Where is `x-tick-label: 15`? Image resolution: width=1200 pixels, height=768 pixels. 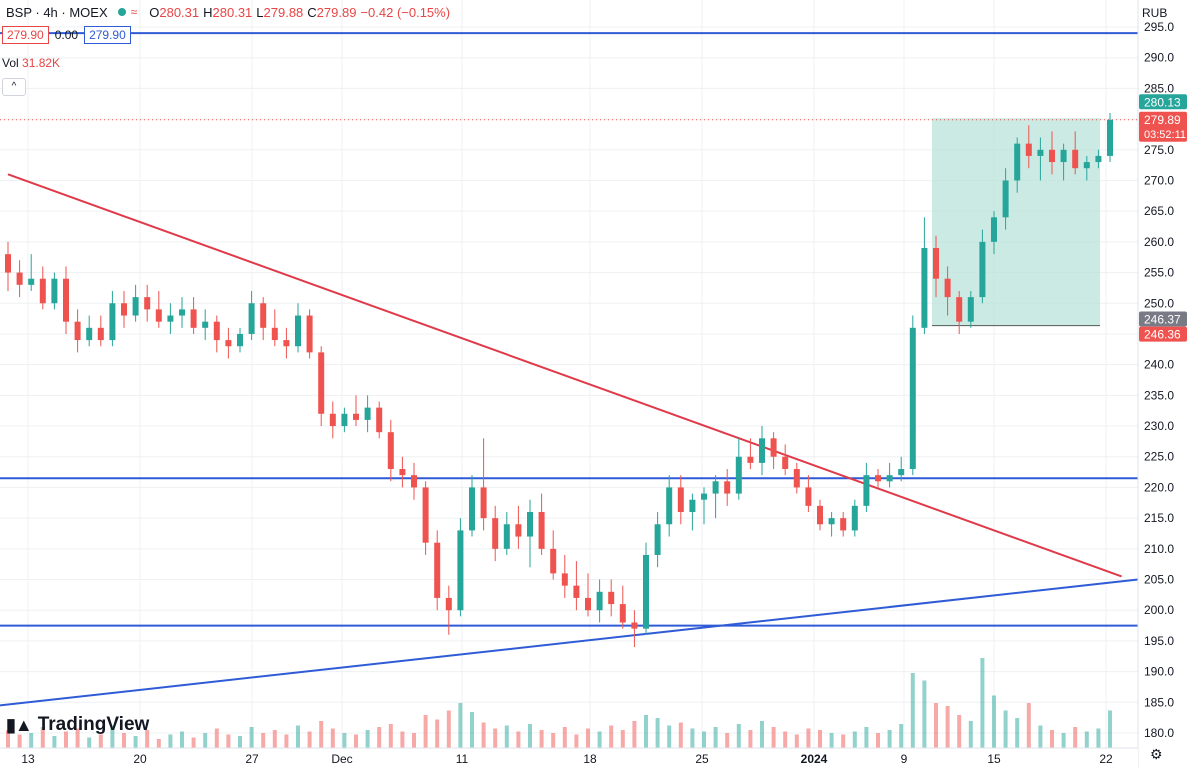 x-tick-label: 15 is located at coordinates (994, 759).